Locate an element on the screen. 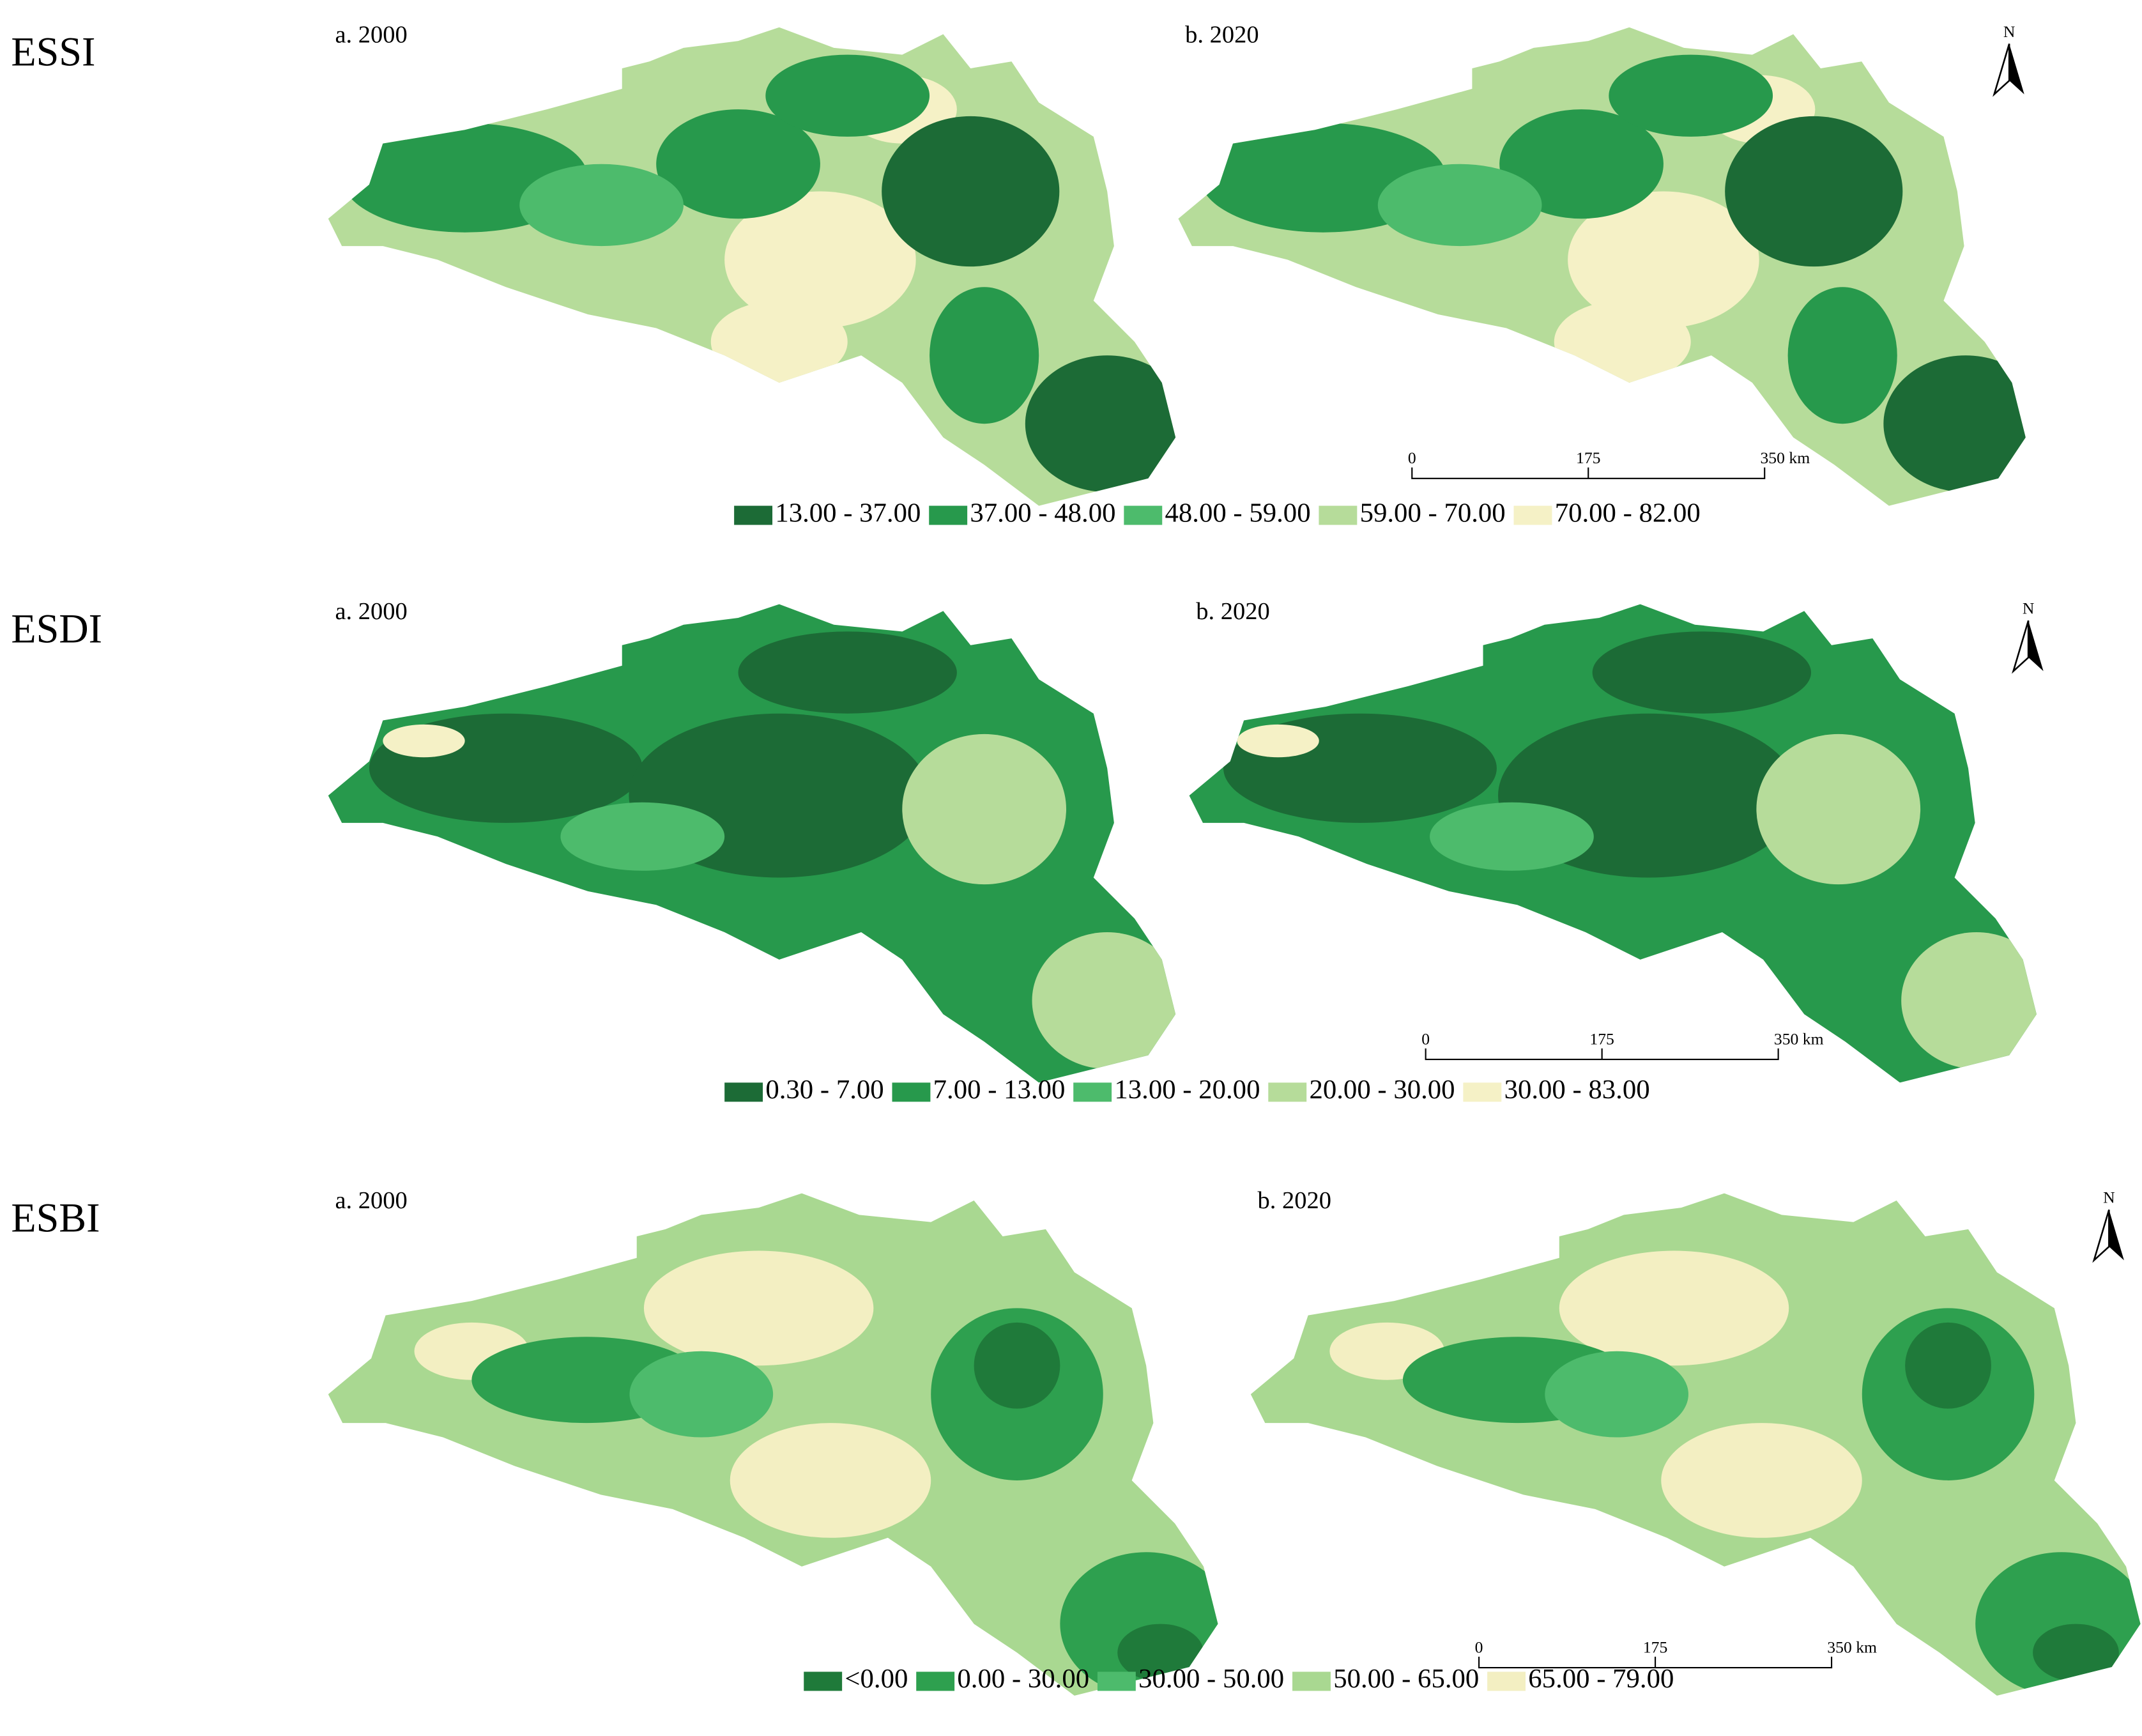 This screenshot has height=1736, width=2142. legend-label: 0.30 - 7.00 is located at coordinates (824, 1090).